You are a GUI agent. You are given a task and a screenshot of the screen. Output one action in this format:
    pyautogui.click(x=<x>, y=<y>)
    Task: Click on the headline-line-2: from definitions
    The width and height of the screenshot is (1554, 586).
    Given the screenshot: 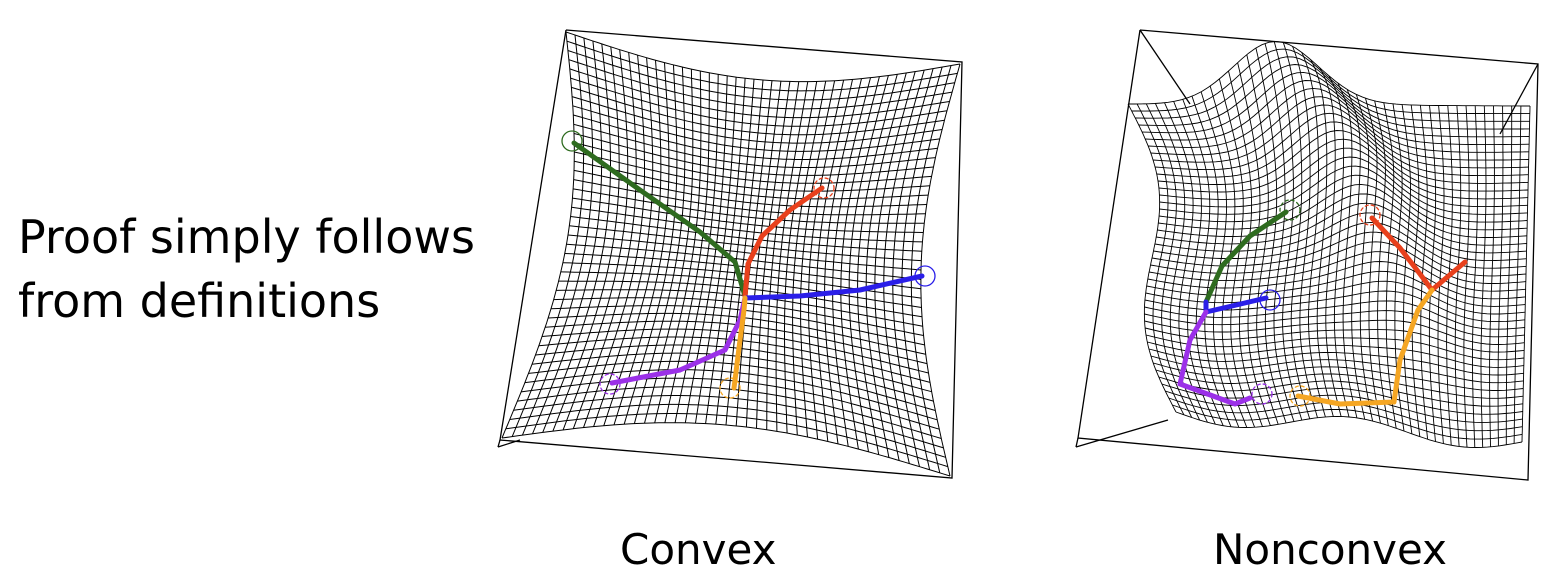 What is the action you would take?
    pyautogui.click(x=199, y=301)
    